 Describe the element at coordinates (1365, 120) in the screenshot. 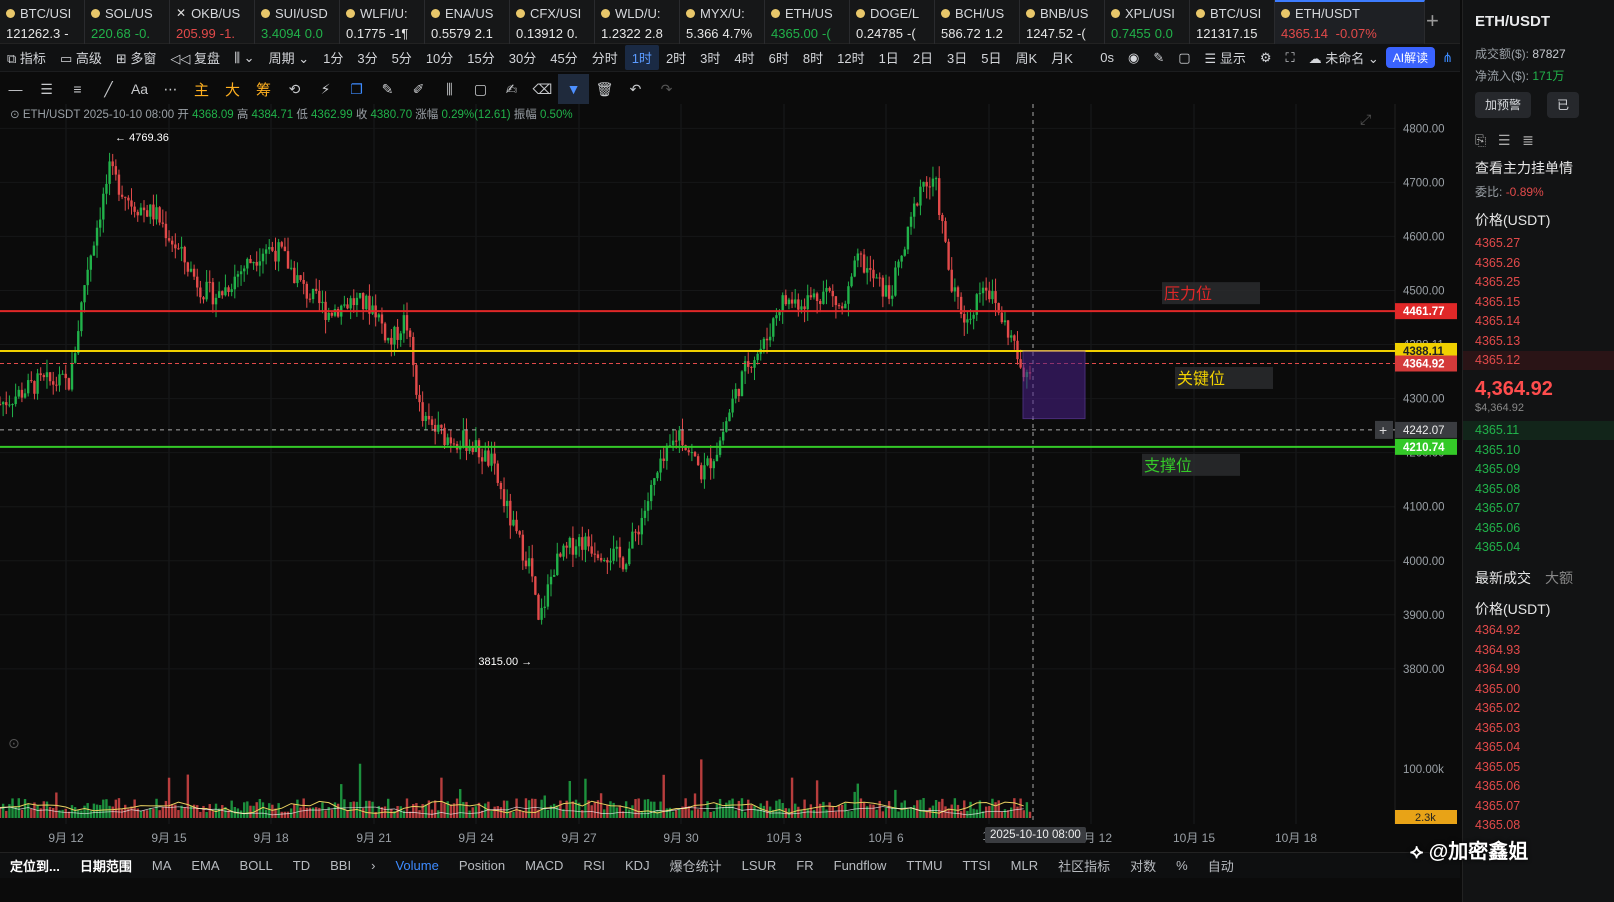

I see `expand-icon: ⤢` at that location.